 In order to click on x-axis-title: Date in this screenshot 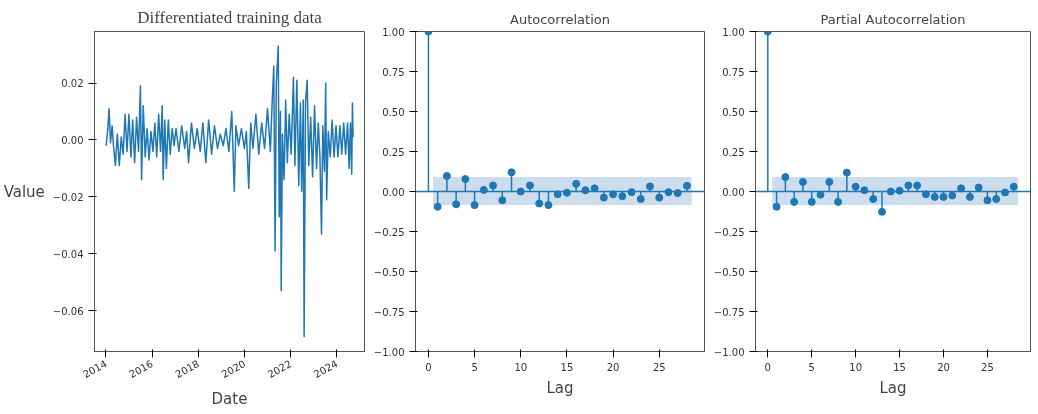, I will do `click(229, 398)`.